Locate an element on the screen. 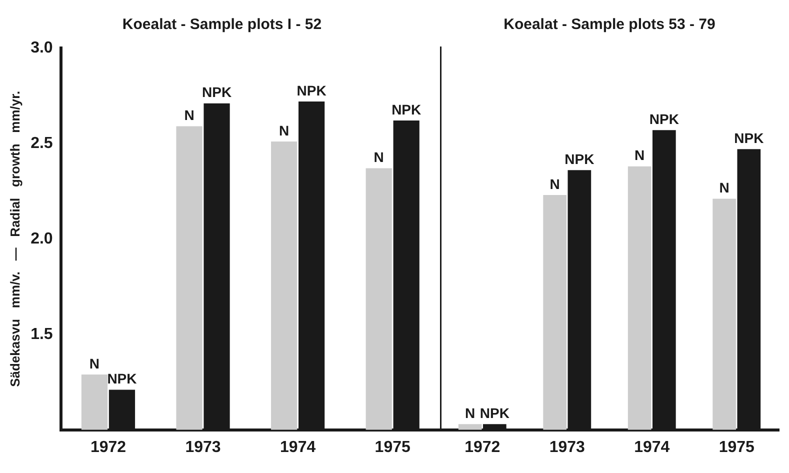 Image resolution: width=789 pixels, height=473 pixels. chart-title: Koealat - Sample plots I - 52 is located at coordinates (222, 25).